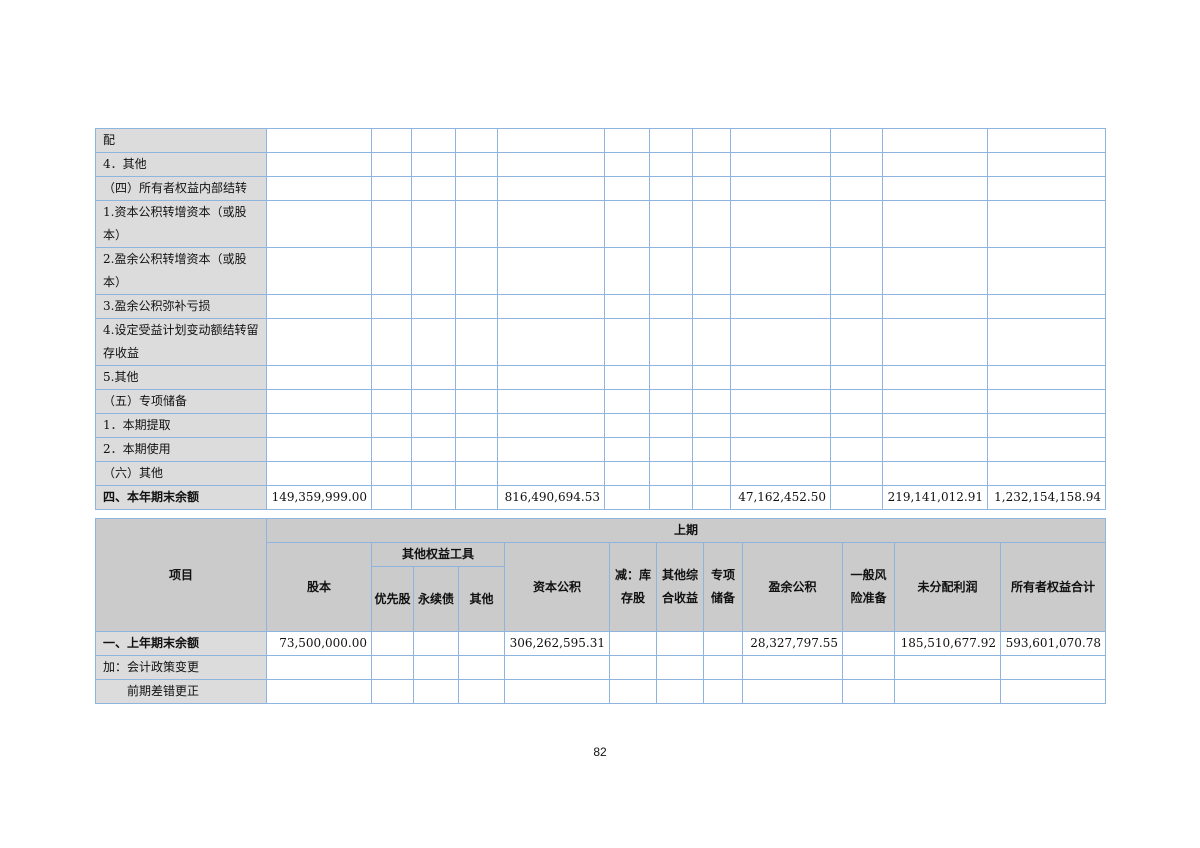  Describe the element at coordinates (868, 587) in the screenshot. I see `header-general-risk: 一般风险准备` at that location.